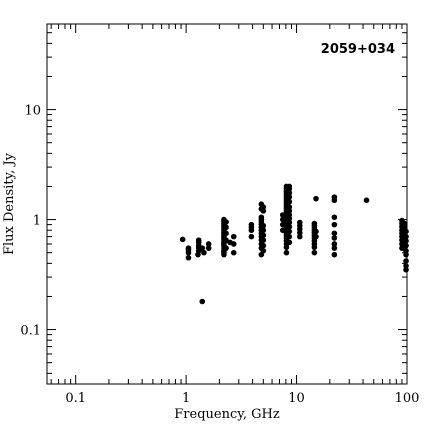  I want to click on x-tick-label: 0.1, so click(75, 398).